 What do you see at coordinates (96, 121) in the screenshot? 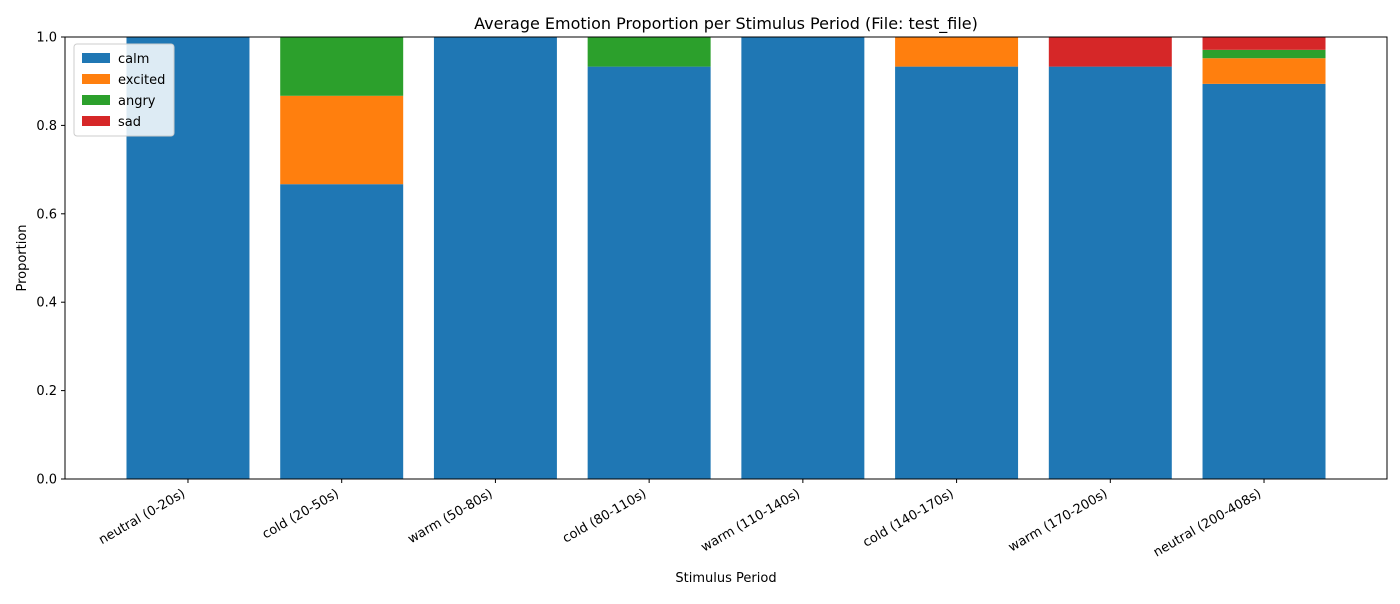
I see `legend-swatch-sad` at bounding box center [96, 121].